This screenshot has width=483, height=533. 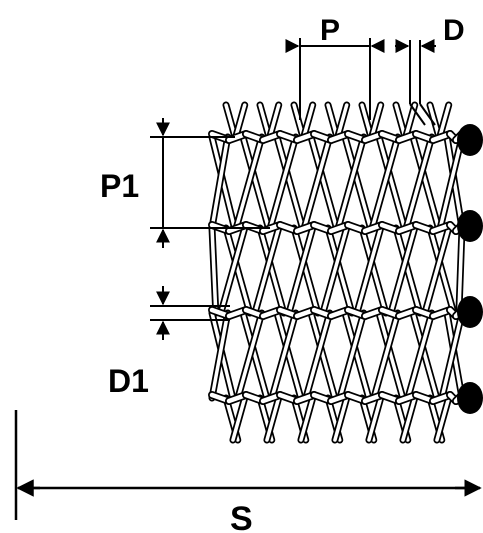 I want to click on weft-pitch-dimension, so click(x=210, y=183).